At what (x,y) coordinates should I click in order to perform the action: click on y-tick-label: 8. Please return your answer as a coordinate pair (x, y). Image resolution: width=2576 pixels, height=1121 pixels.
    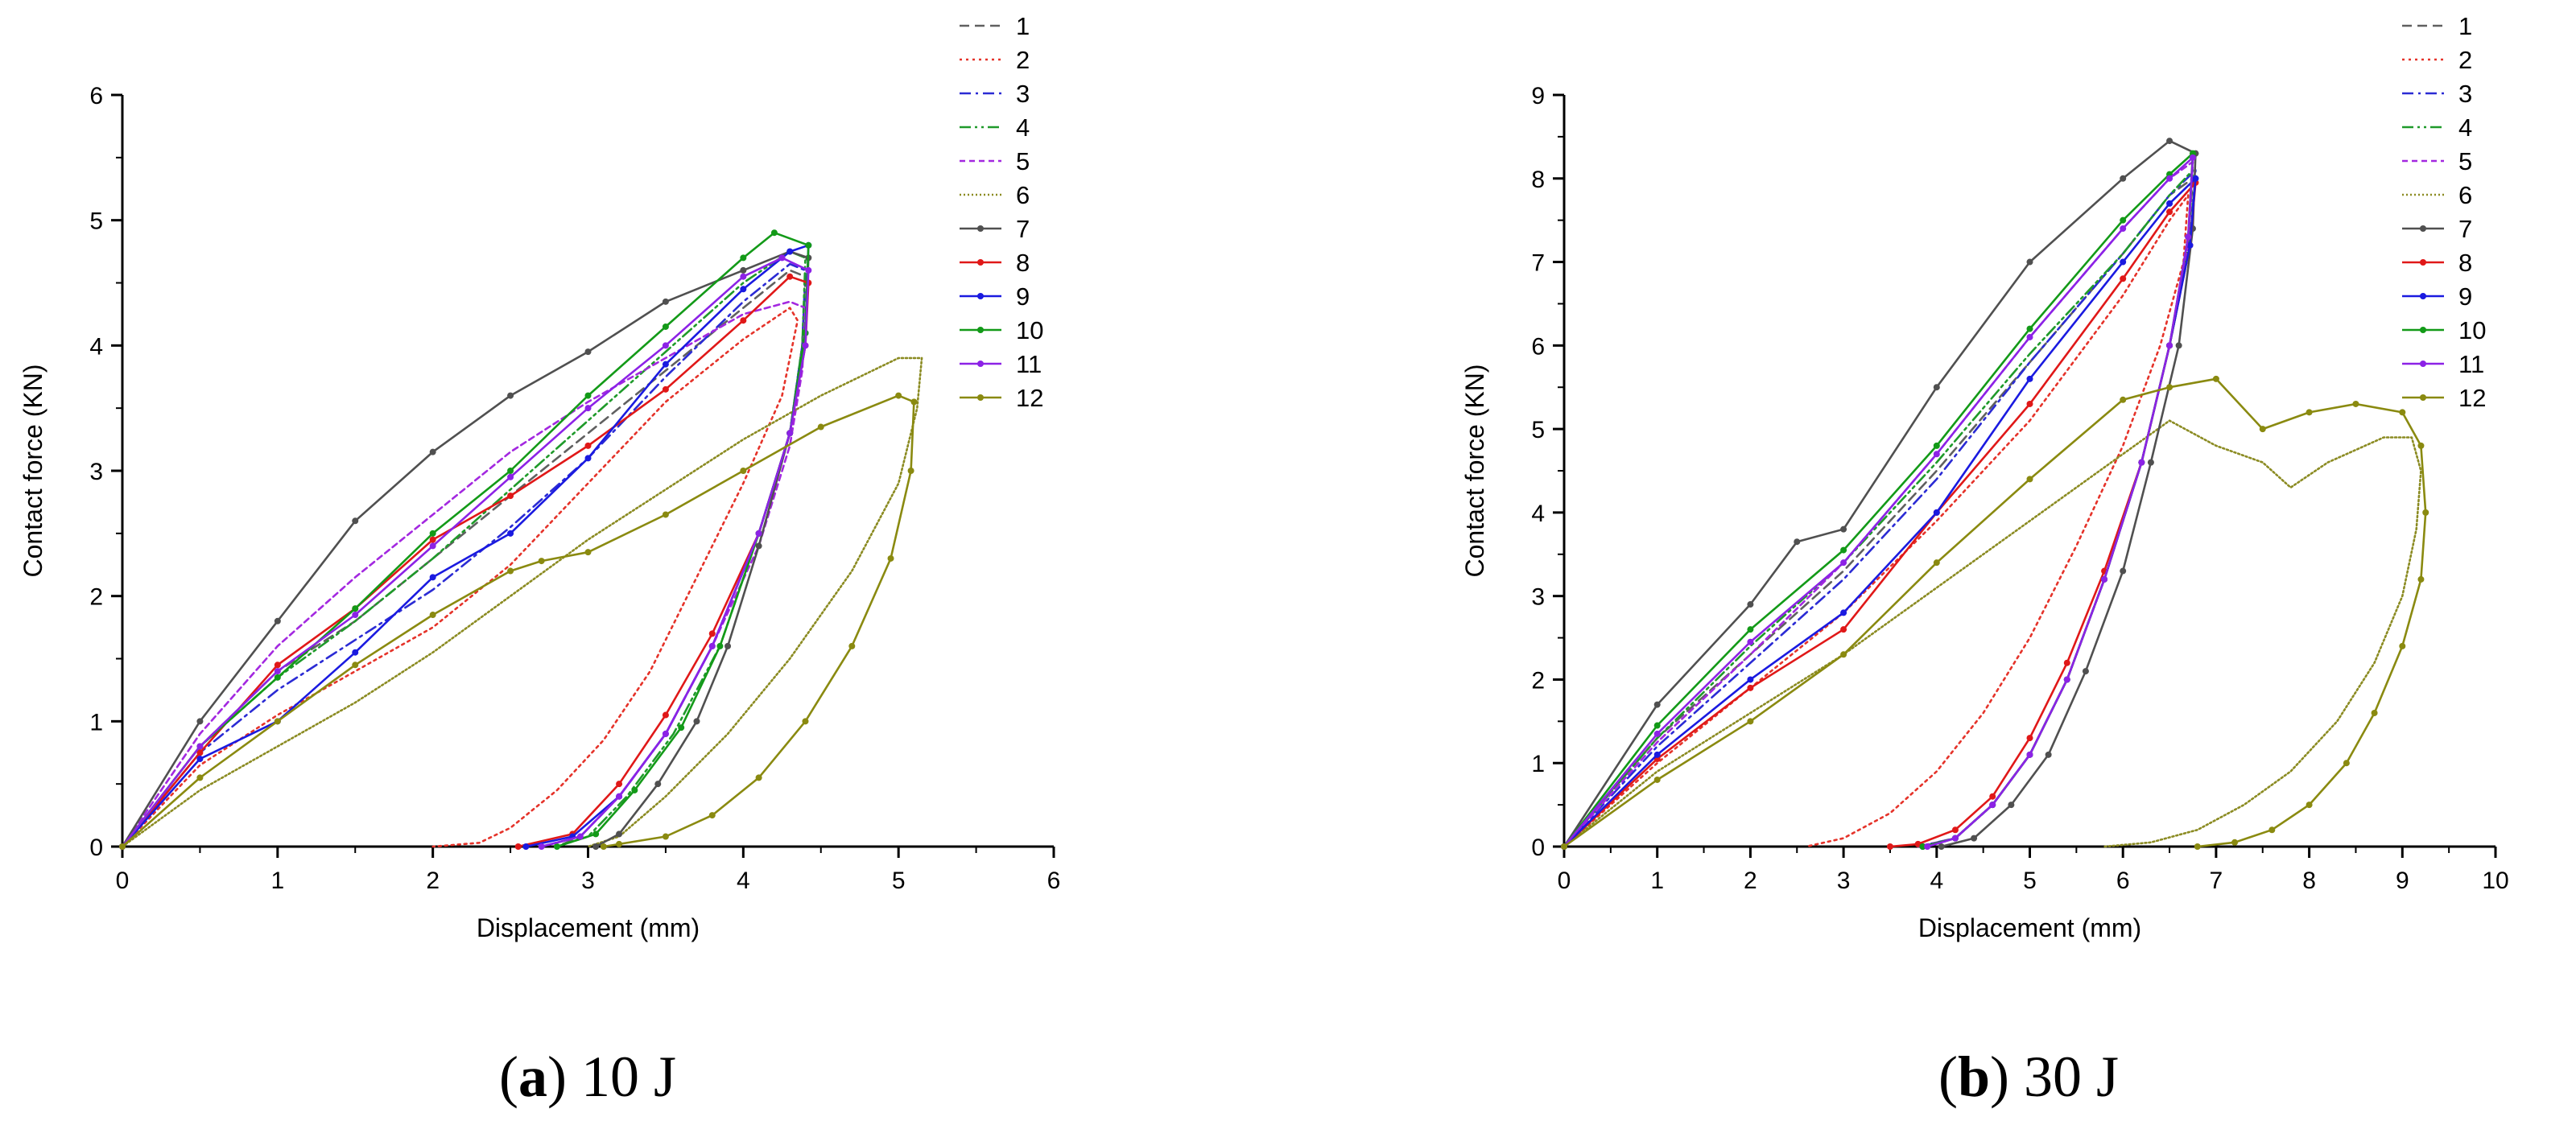
    Looking at the image, I should click on (1538, 180).